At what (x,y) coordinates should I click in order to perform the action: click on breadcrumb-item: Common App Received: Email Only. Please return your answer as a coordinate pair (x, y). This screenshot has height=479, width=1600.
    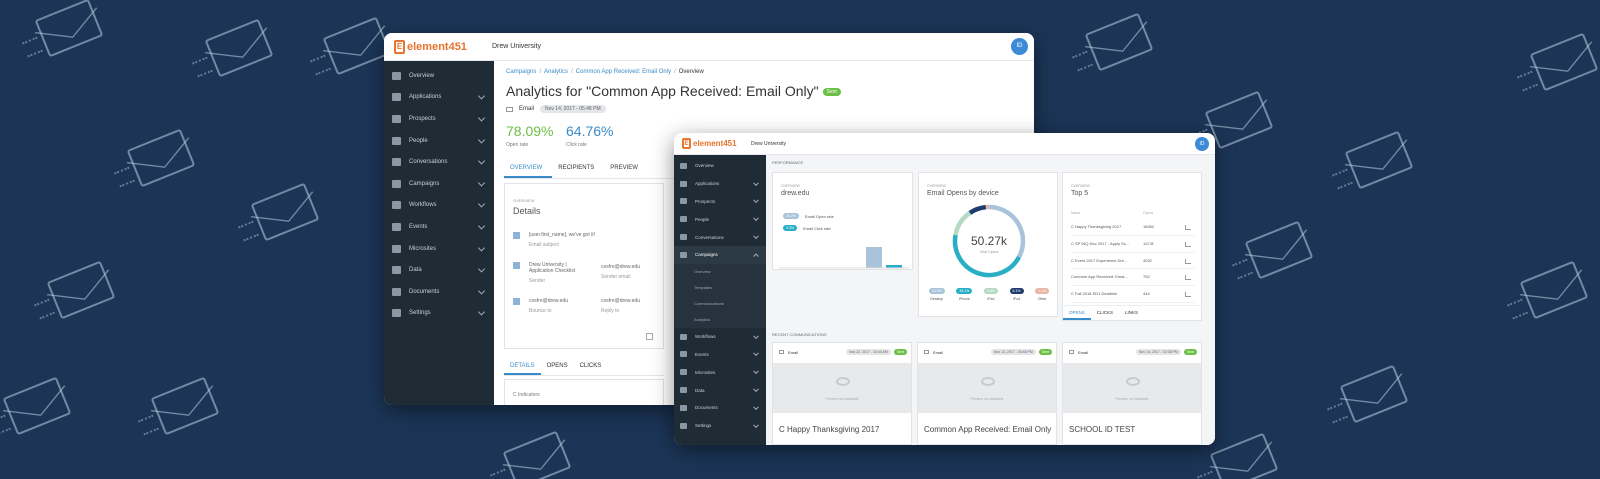
    Looking at the image, I should click on (623, 72).